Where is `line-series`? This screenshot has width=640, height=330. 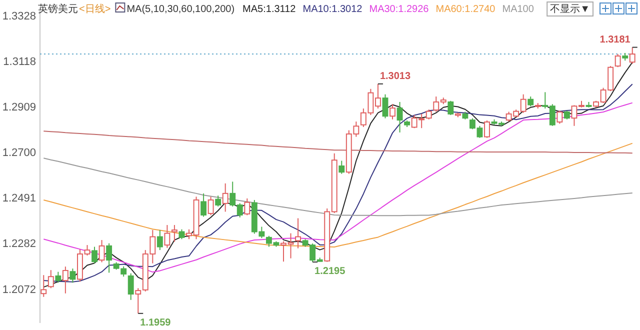 line-series is located at coordinates (338, 142).